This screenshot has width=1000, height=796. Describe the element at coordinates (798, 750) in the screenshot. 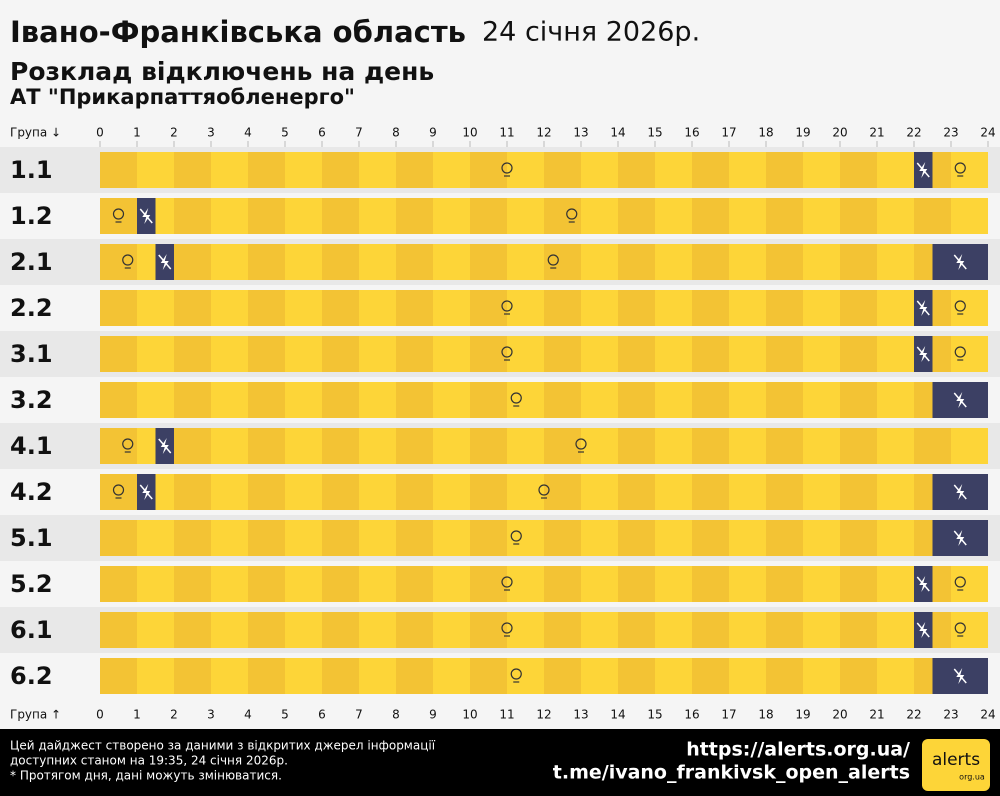

I see `footer-link: https://alerts.org.ua/` at that location.